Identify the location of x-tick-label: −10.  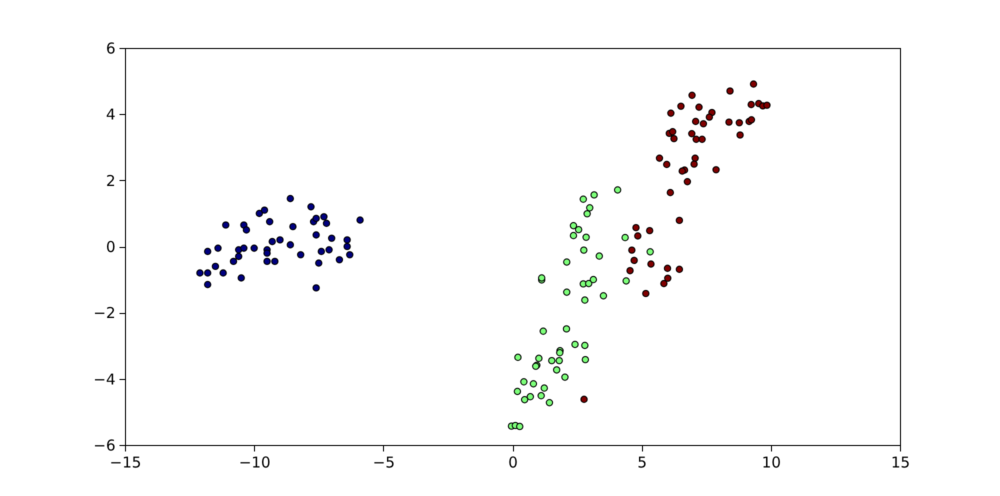
(254, 463).